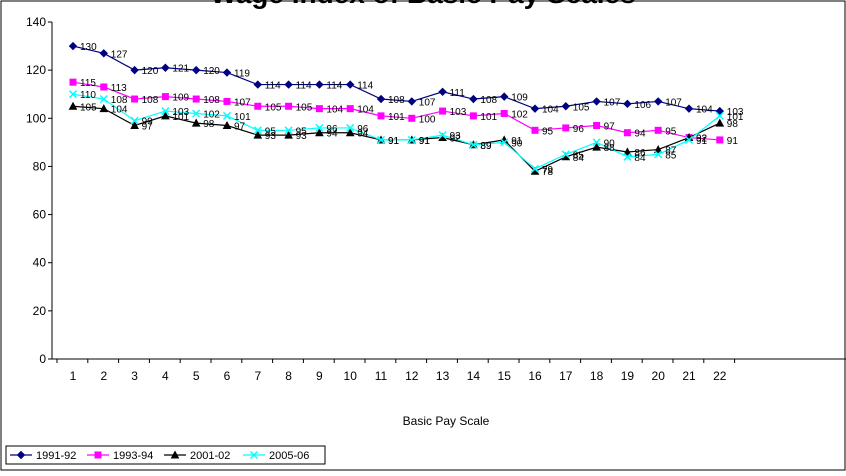 Image resolution: width=846 pixels, height=476 pixels. I want to click on data-label-1993-94: 108, so click(211, 100).